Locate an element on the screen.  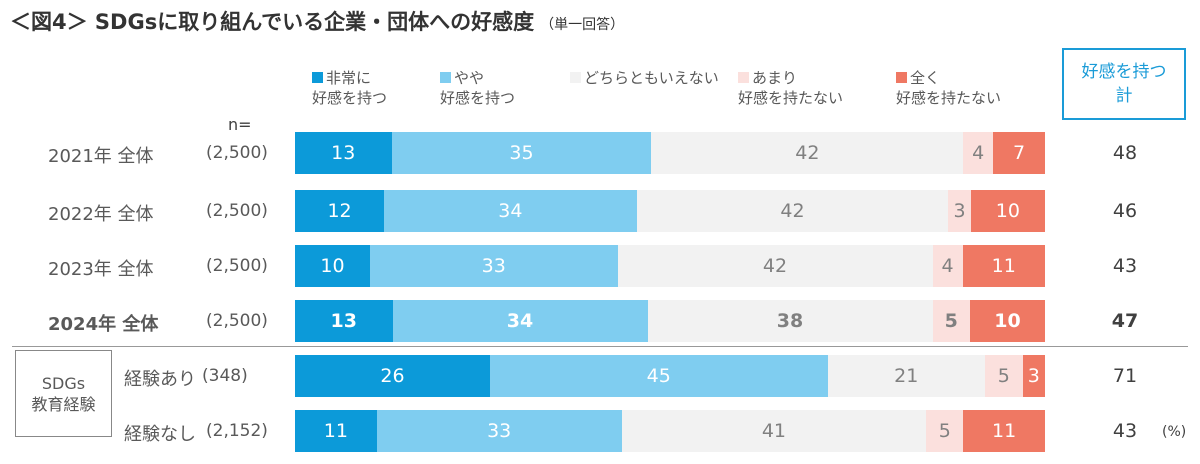
row-n: (348) is located at coordinates (225, 376).